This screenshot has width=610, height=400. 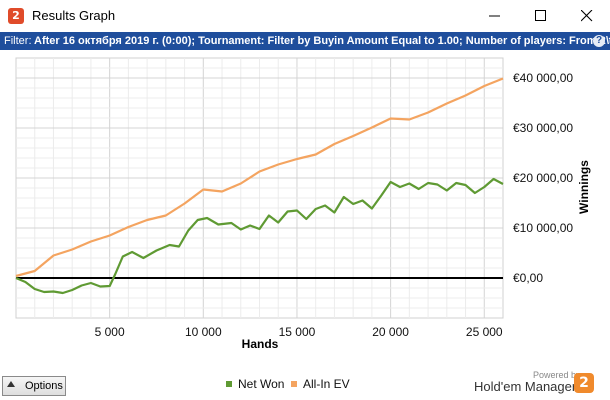 I want to click on filter-overflow-text: \, so click(x=608, y=41).